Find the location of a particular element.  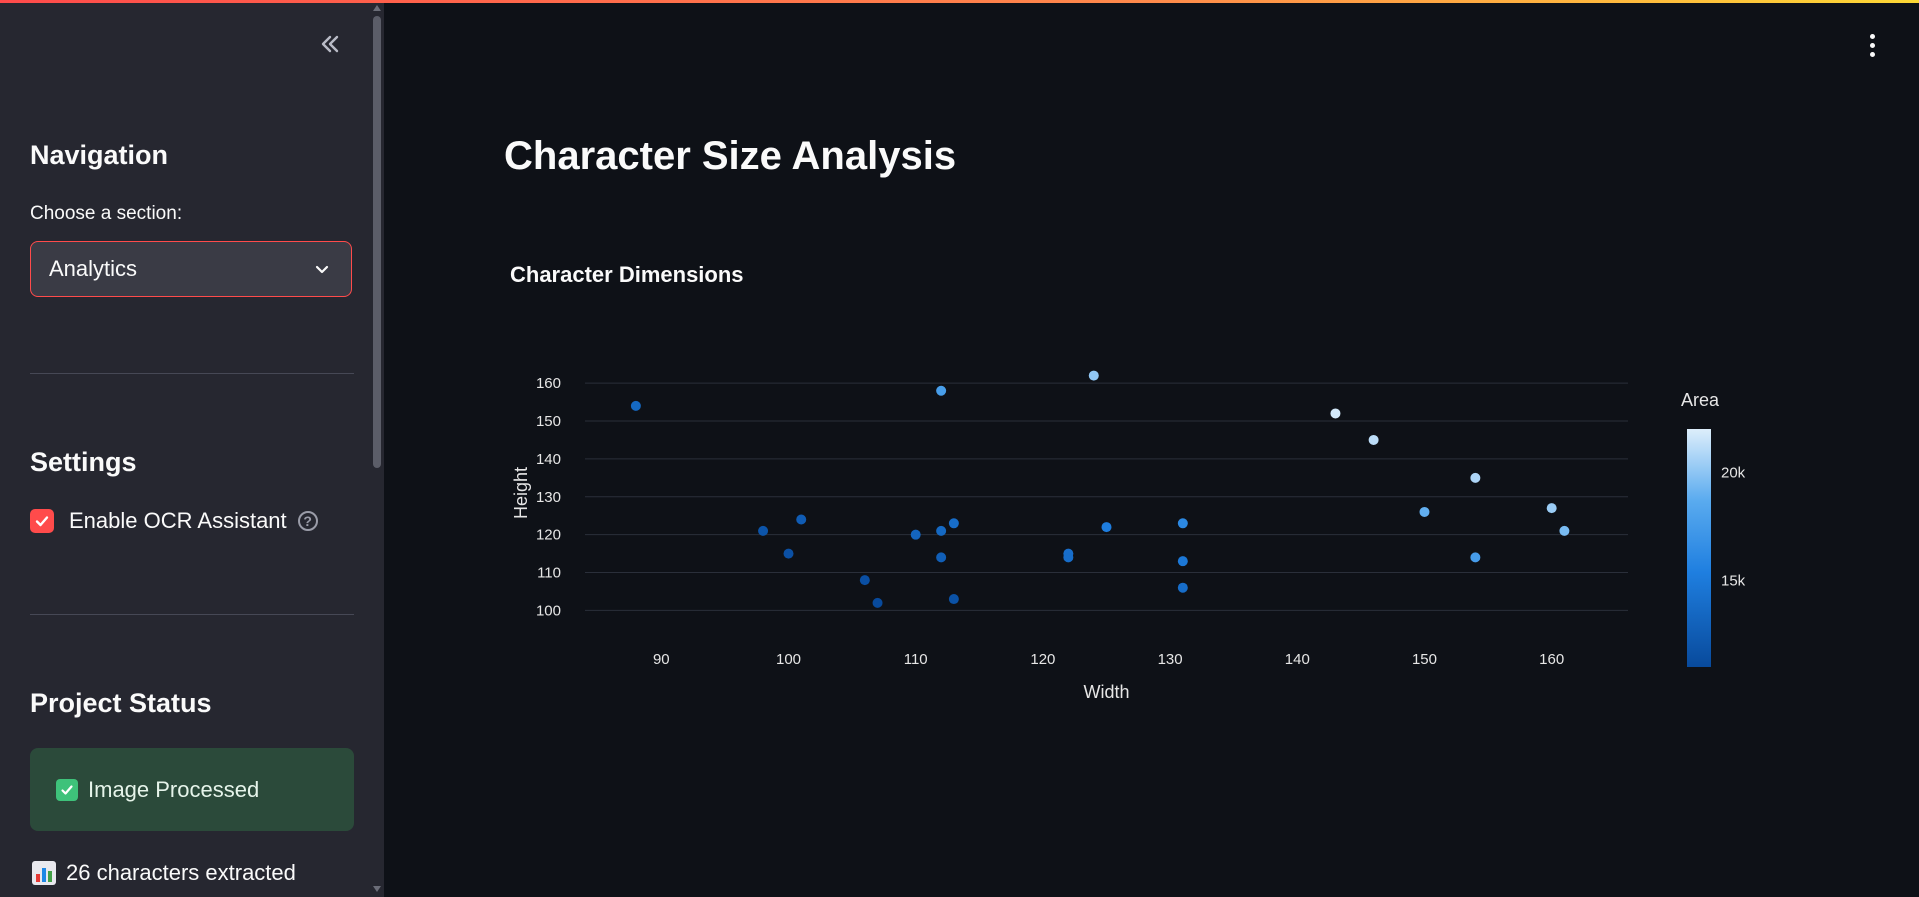

y-tick-label: 120 is located at coordinates (548, 535).